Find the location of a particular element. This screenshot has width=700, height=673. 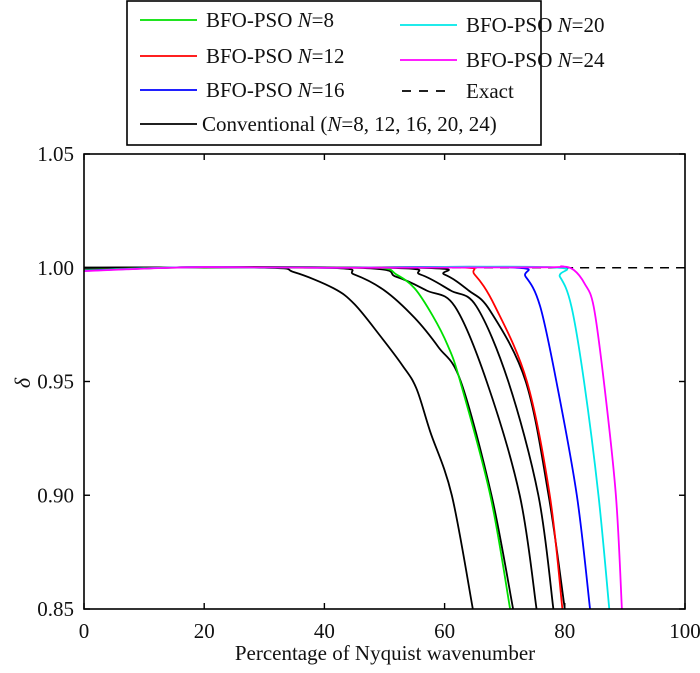

y-tick-label: 0.85 is located at coordinates (55, 609).